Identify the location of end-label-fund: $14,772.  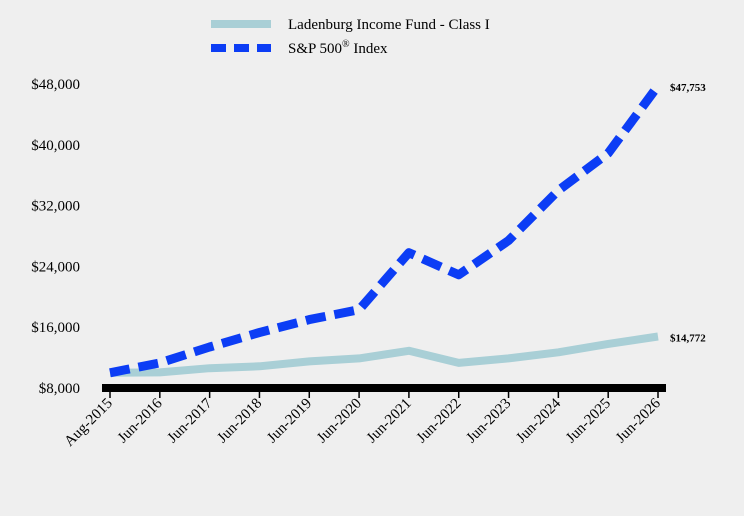
(688, 339).